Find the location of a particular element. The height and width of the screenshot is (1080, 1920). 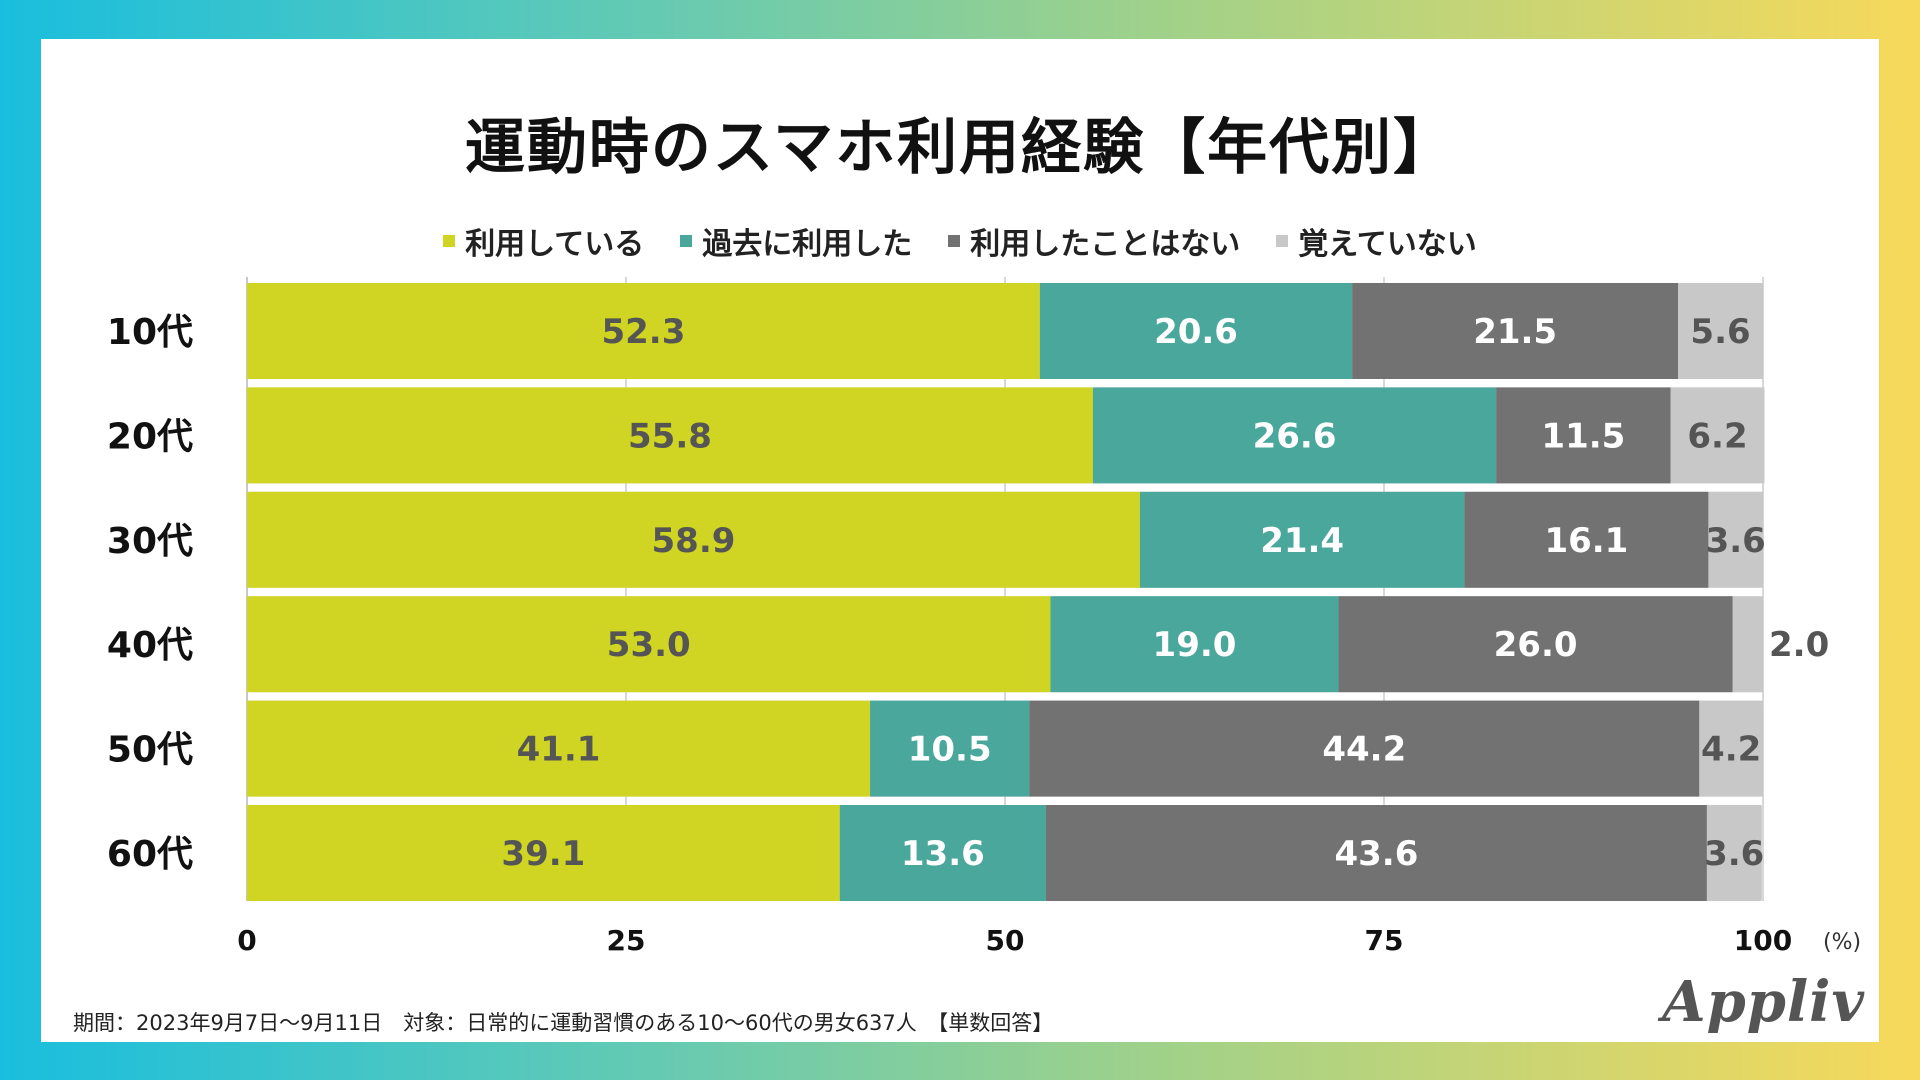

bar-value-label: 53.0 is located at coordinates (649, 645).